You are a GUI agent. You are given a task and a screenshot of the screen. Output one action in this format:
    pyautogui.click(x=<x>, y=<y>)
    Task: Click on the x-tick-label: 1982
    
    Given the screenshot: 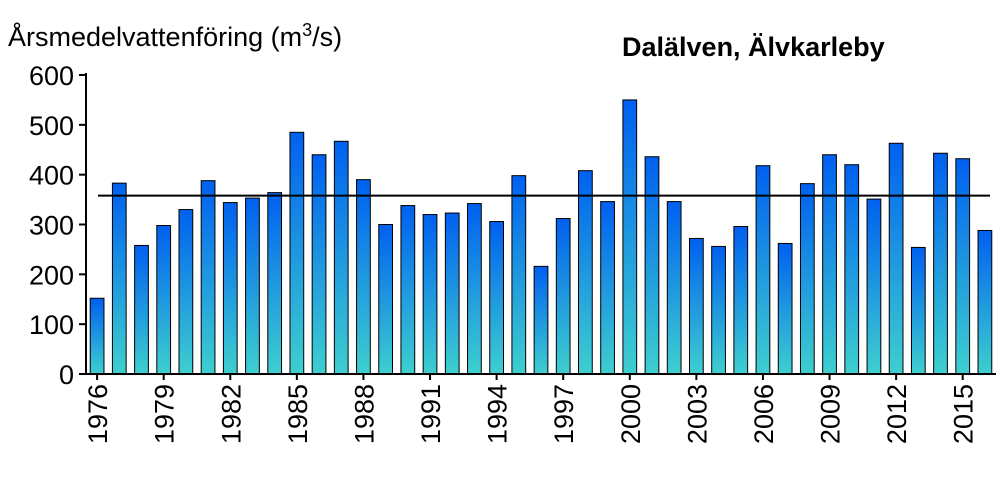 What is the action you would take?
    pyautogui.click(x=231, y=414)
    